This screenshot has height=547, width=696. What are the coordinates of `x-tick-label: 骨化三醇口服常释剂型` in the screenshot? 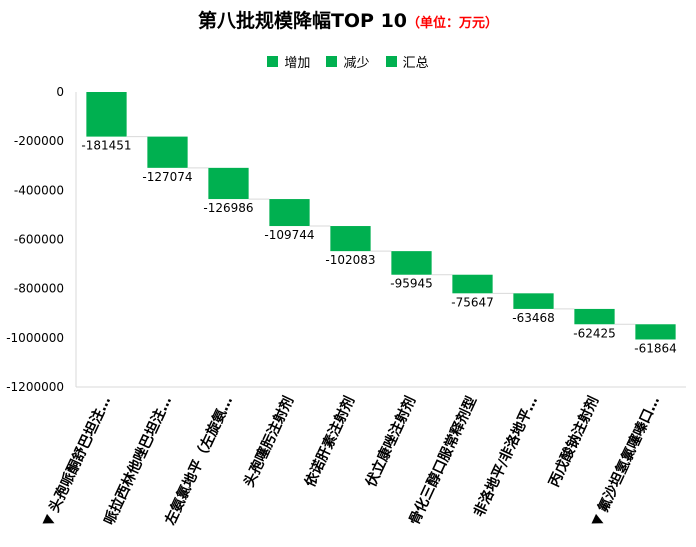 It's located at (443, 461).